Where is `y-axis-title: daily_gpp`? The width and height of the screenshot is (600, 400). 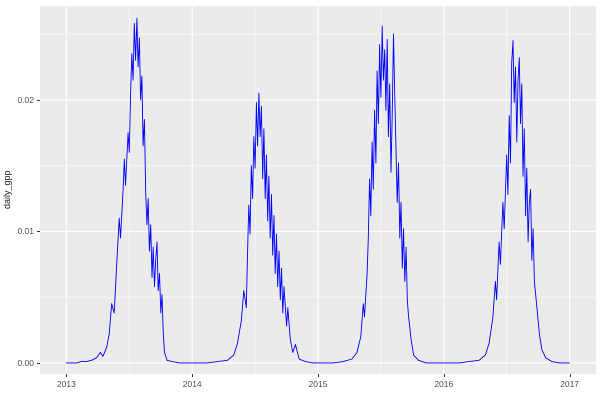
y-axis-title: daily_gpp is located at coordinates (7, 190).